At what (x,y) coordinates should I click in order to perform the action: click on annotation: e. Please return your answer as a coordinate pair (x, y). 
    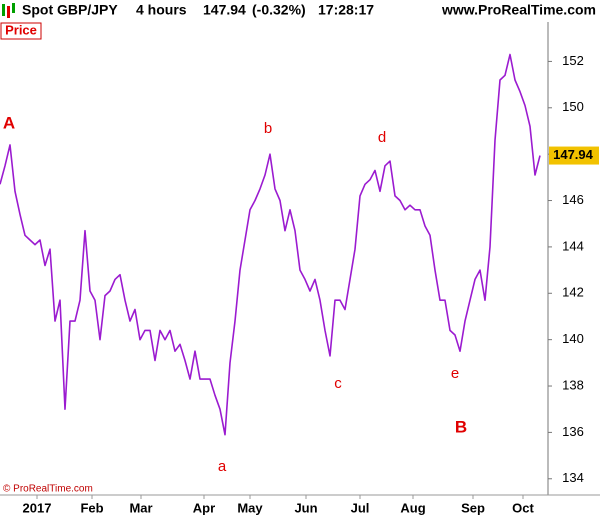
    Looking at the image, I should click on (455, 373).